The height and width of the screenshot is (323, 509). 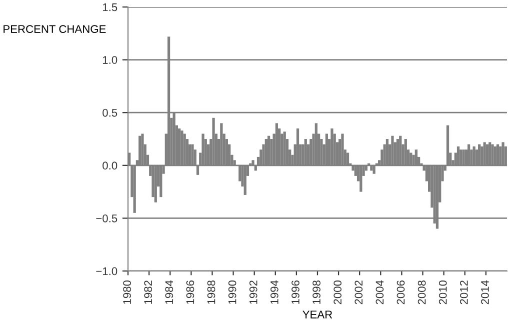 What do you see at coordinates (442, 292) in the screenshot?
I see `x-tick-label: 2010` at bounding box center [442, 292].